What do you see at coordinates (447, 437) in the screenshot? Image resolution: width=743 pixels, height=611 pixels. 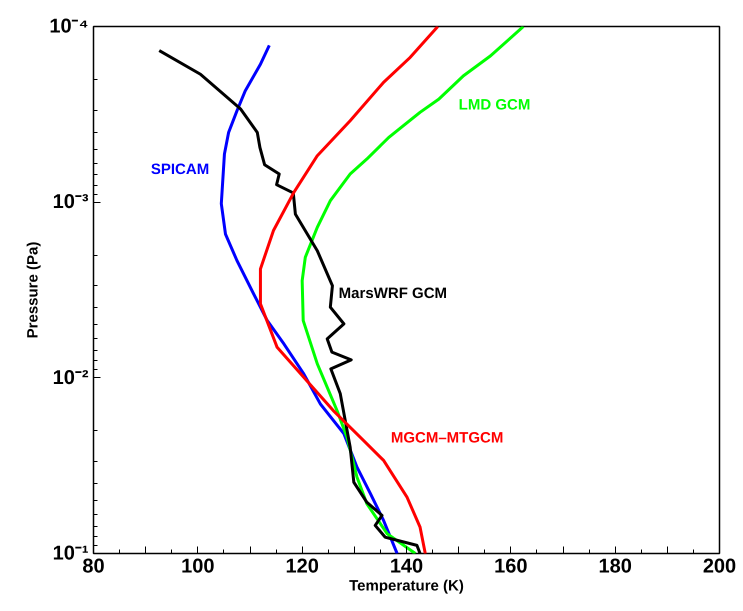 I see `series-label: MGCM–MTGCM` at bounding box center [447, 437].